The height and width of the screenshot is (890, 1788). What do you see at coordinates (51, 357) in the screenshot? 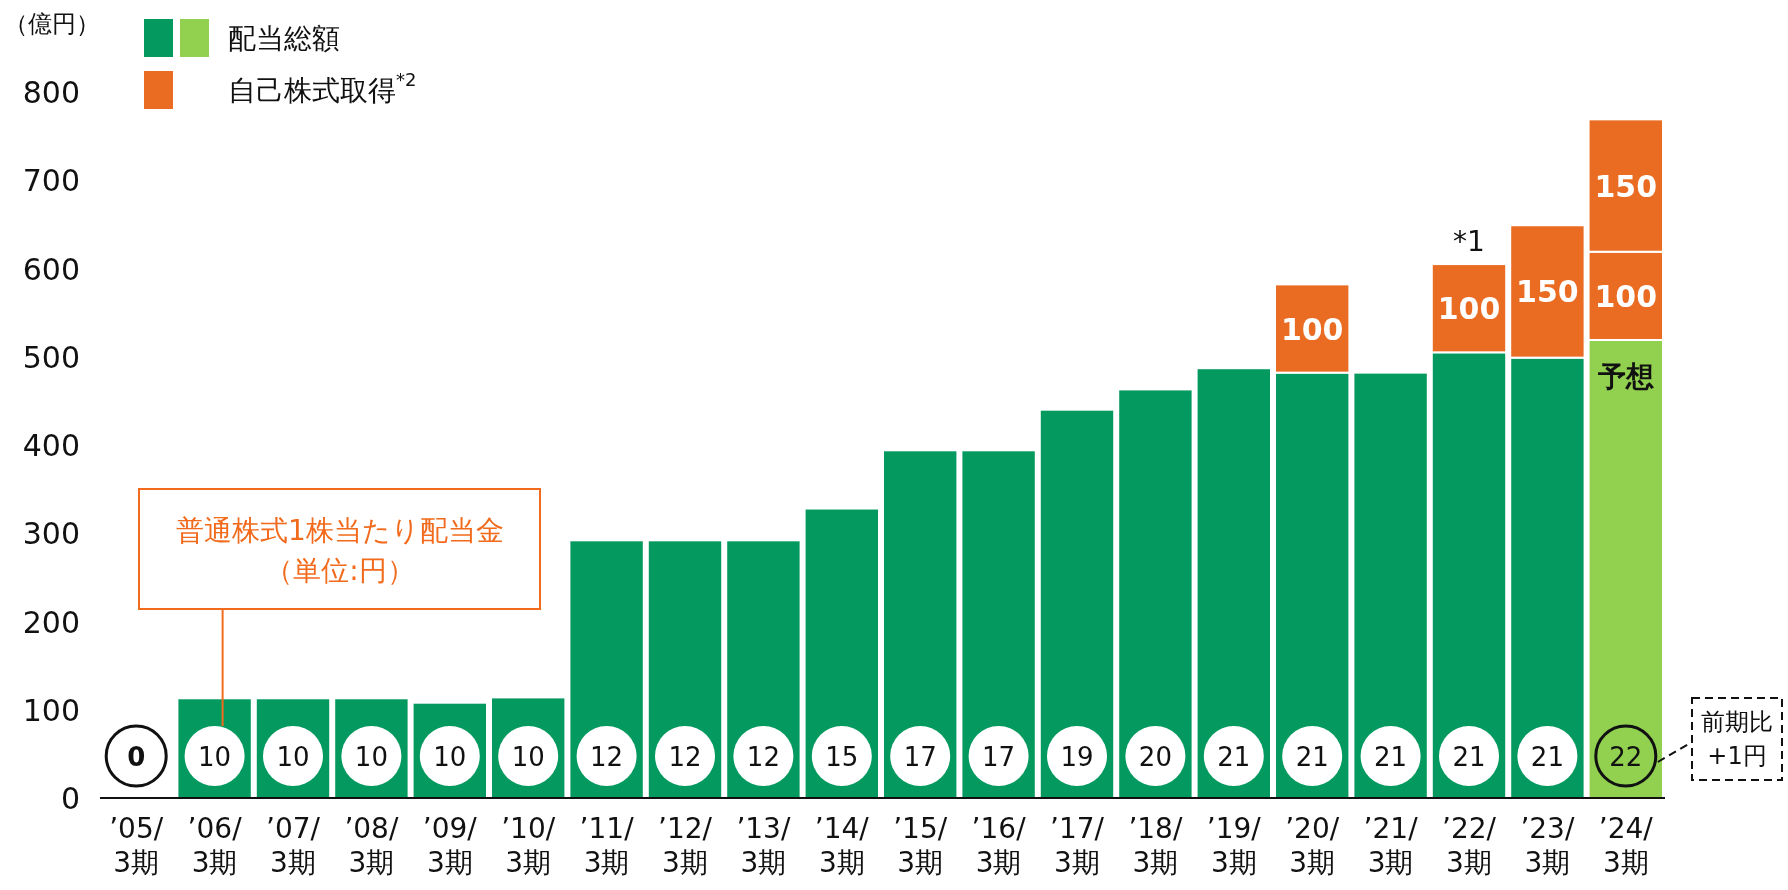
I see `y-tick-label: 500` at bounding box center [51, 357].